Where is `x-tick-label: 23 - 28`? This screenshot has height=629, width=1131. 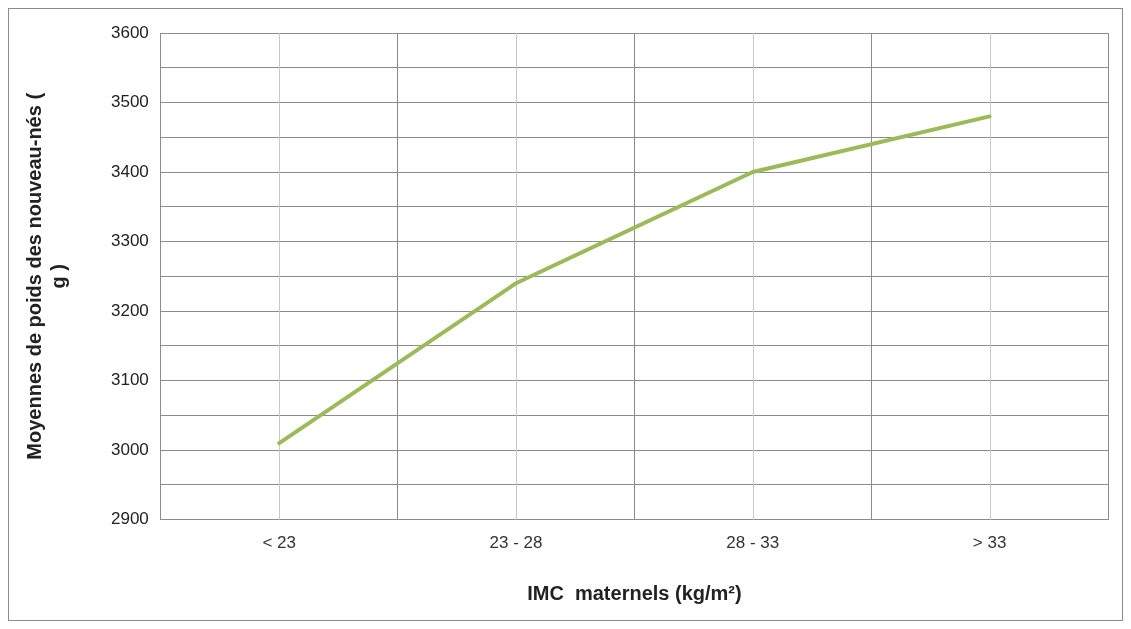
x-tick-label: 23 - 28 is located at coordinates (516, 543).